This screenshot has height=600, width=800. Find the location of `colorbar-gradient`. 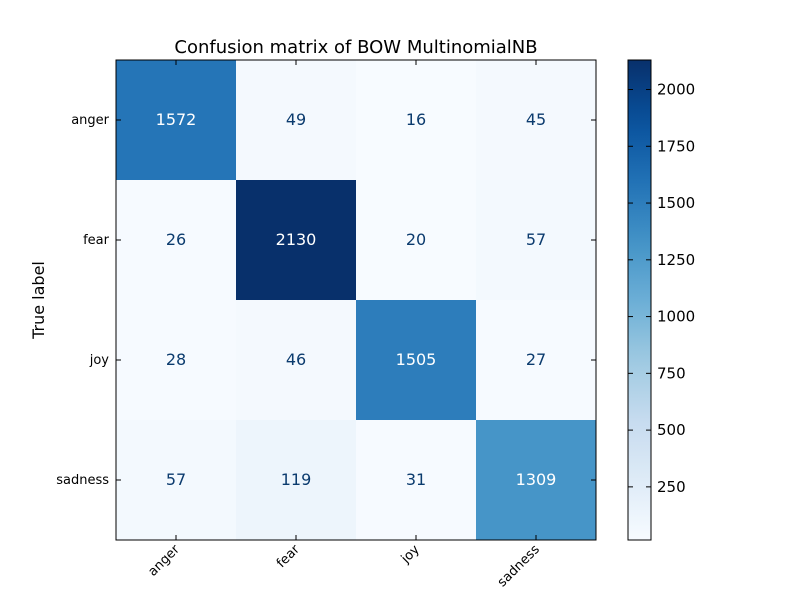

colorbar-gradient is located at coordinates (639, 300).